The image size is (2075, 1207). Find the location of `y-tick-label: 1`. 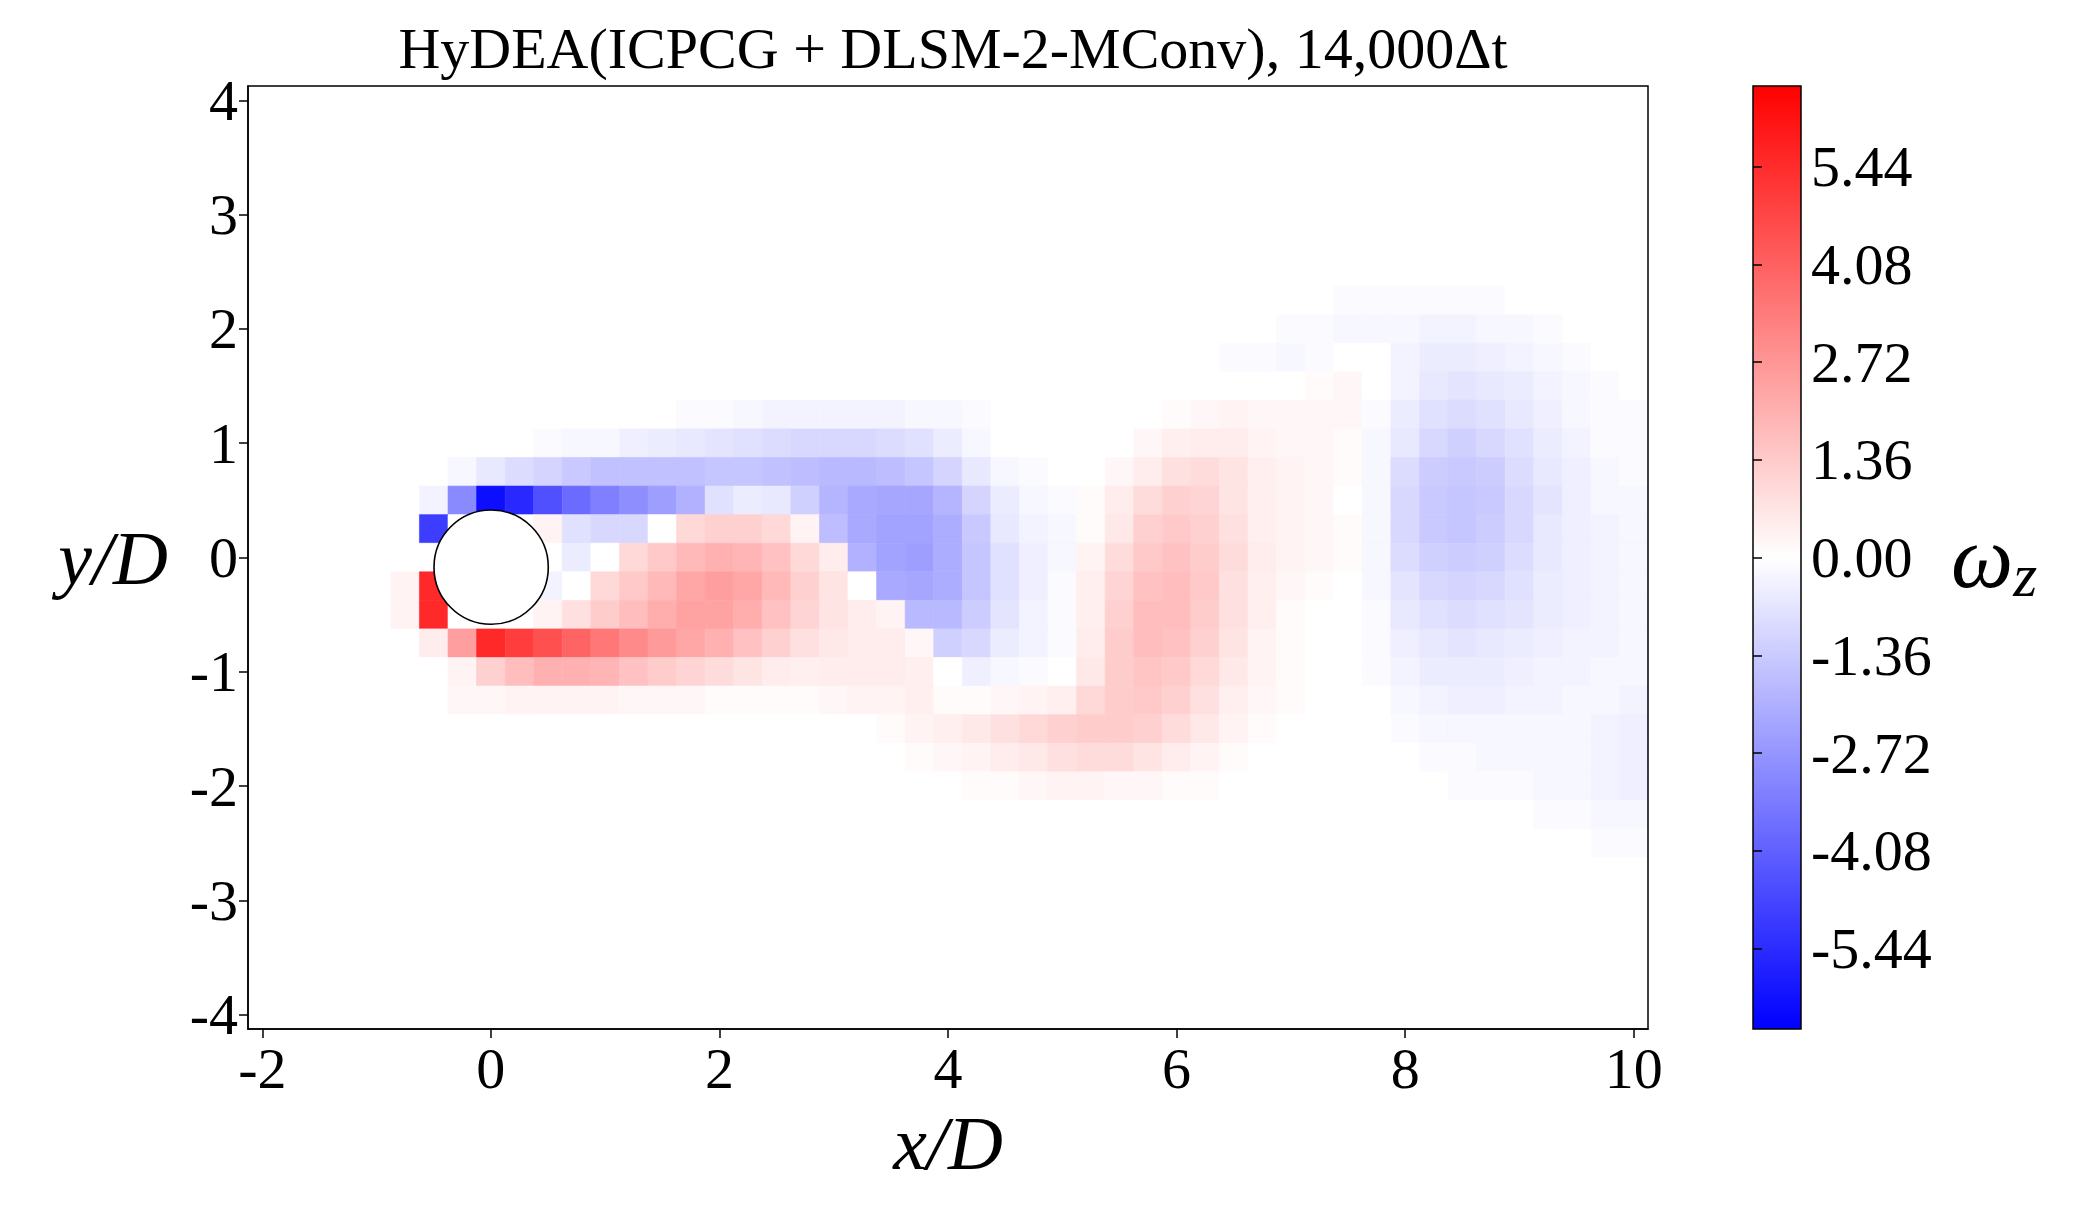

y-tick-label: 1 is located at coordinates (223, 443).